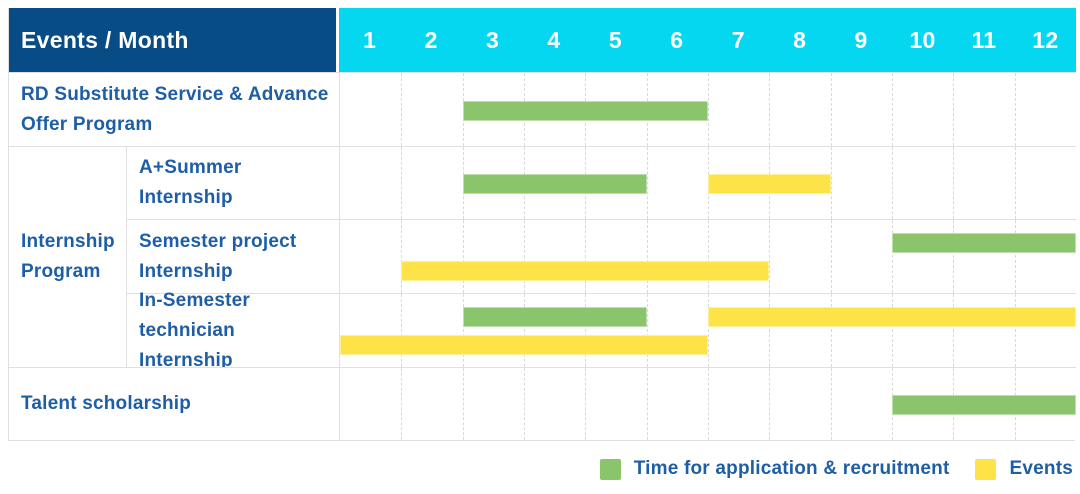 This screenshot has width=1080, height=494. What do you see at coordinates (106, 403) in the screenshot?
I see `row-label-text: Talent scholarship` at bounding box center [106, 403].